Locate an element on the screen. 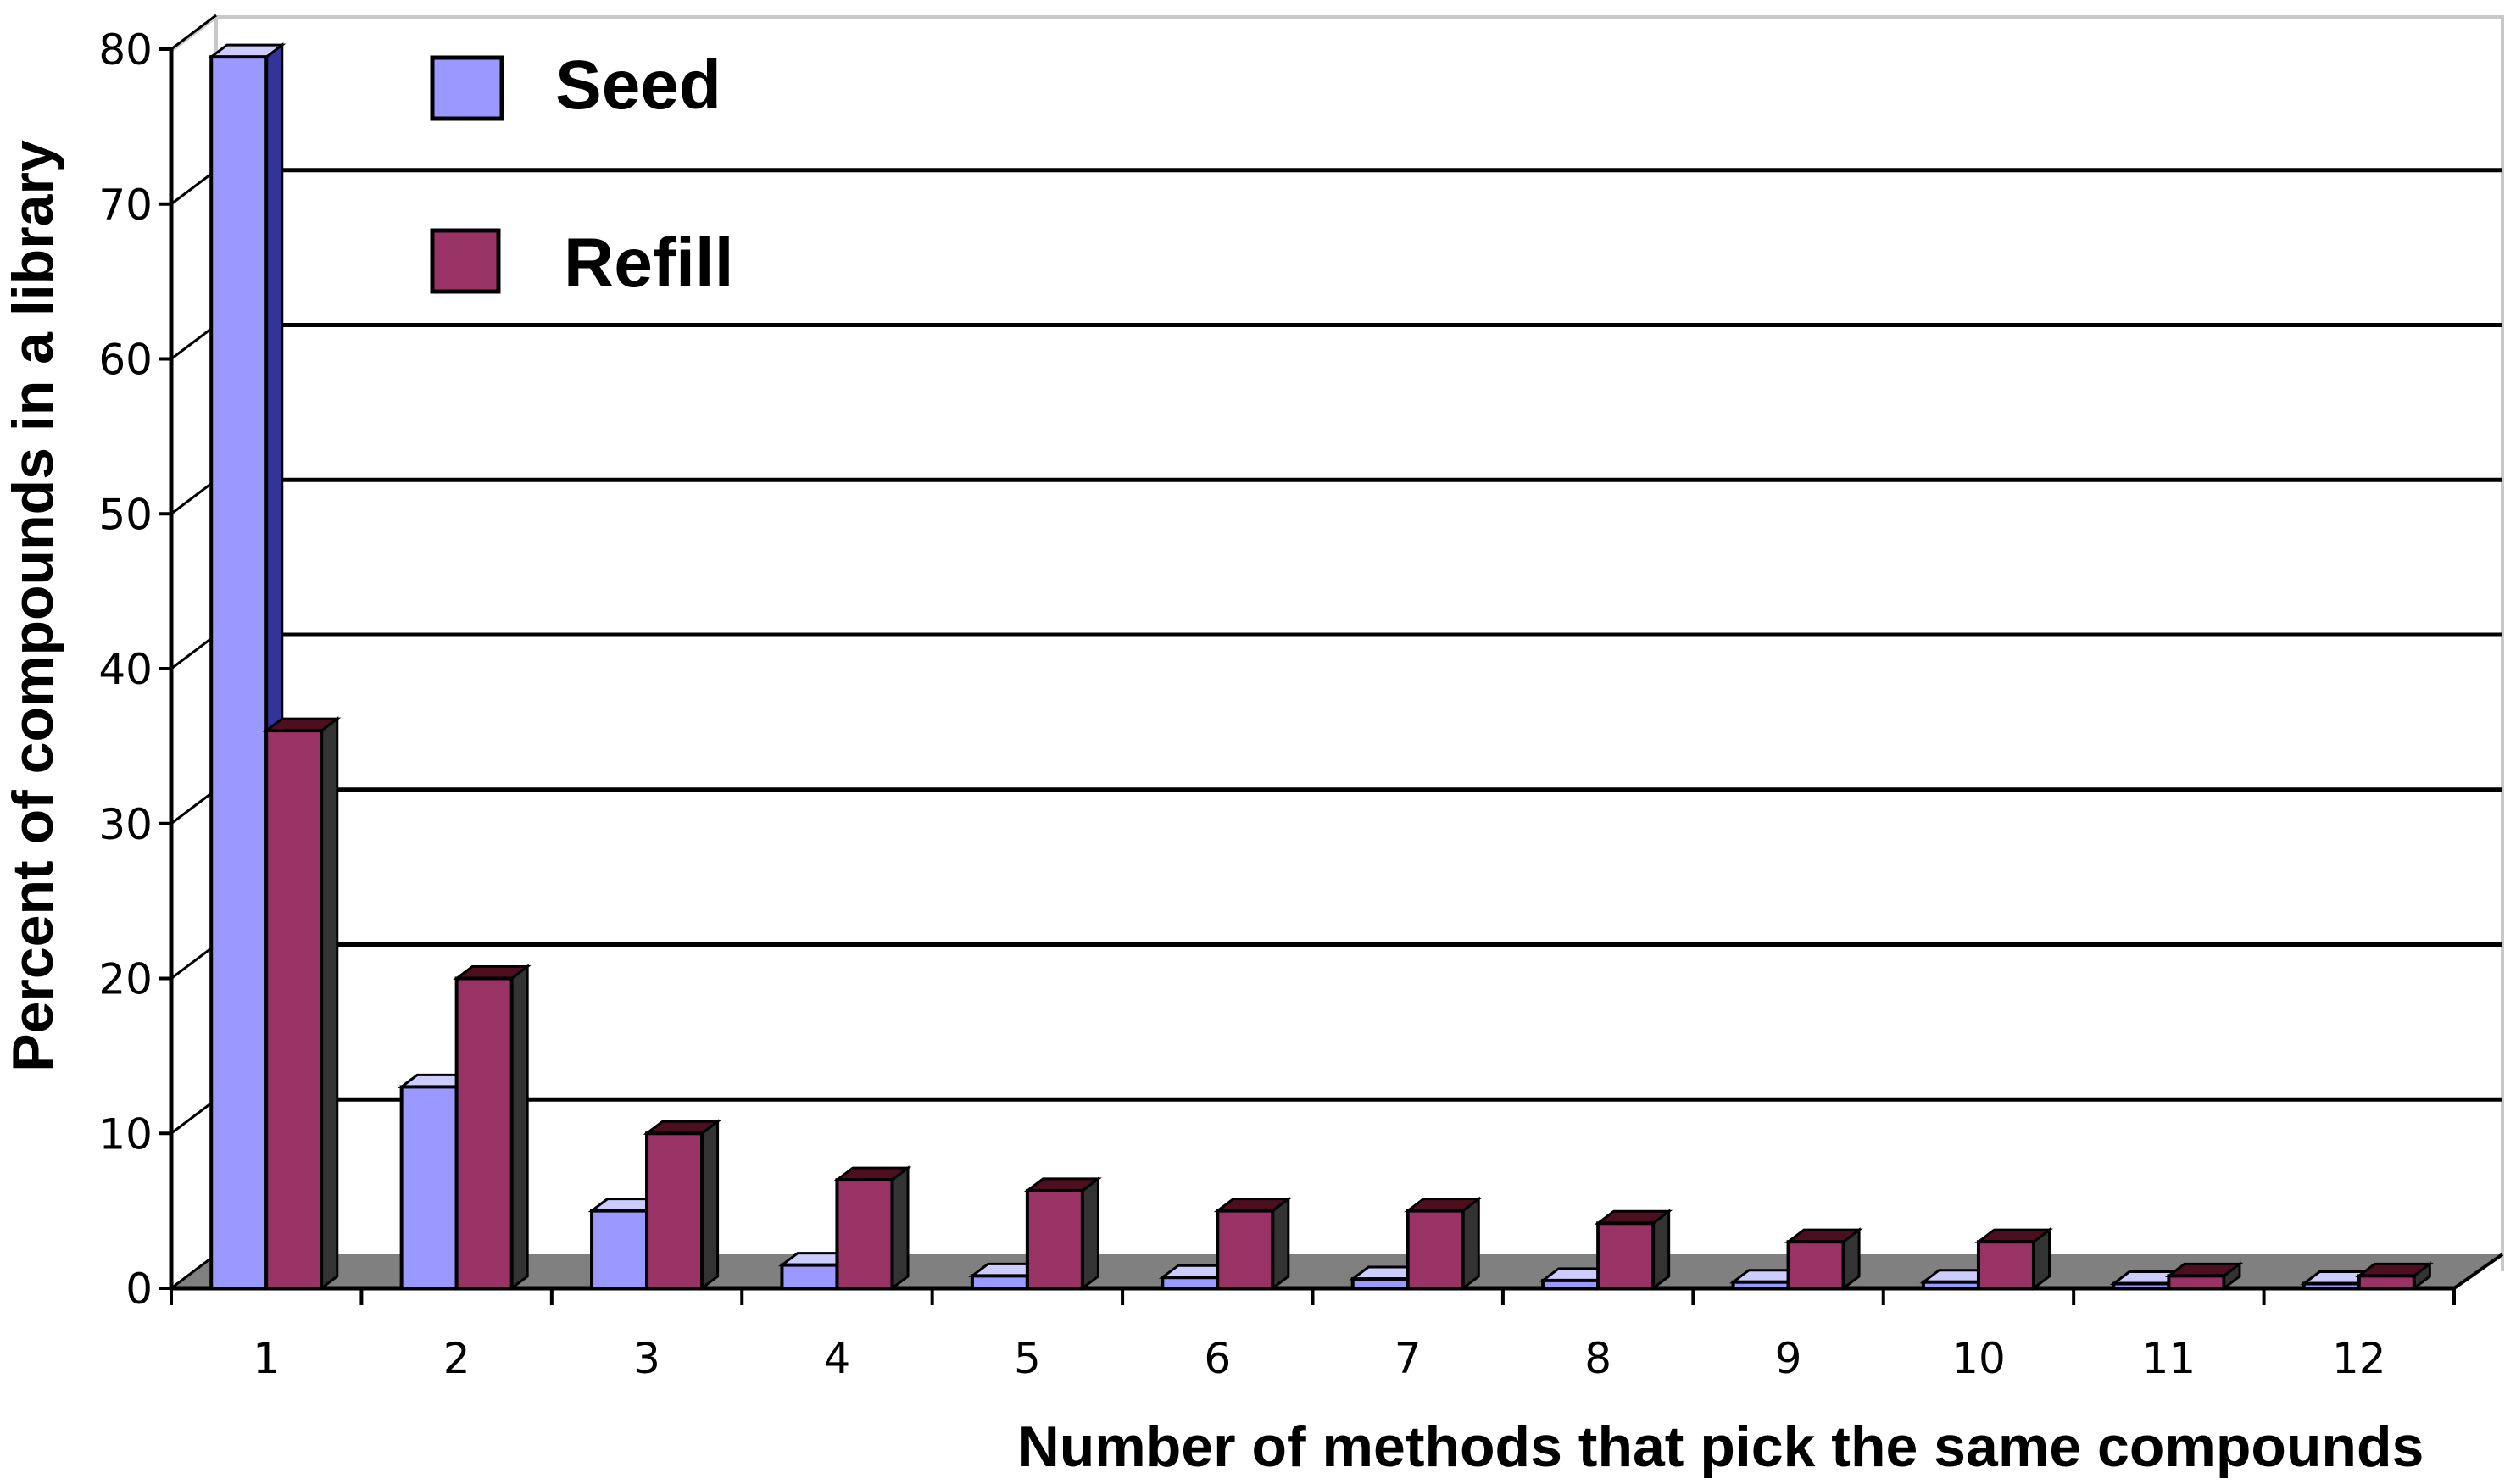 The height and width of the screenshot is (1484, 2516). legend-swatch-refill is located at coordinates (465, 261).